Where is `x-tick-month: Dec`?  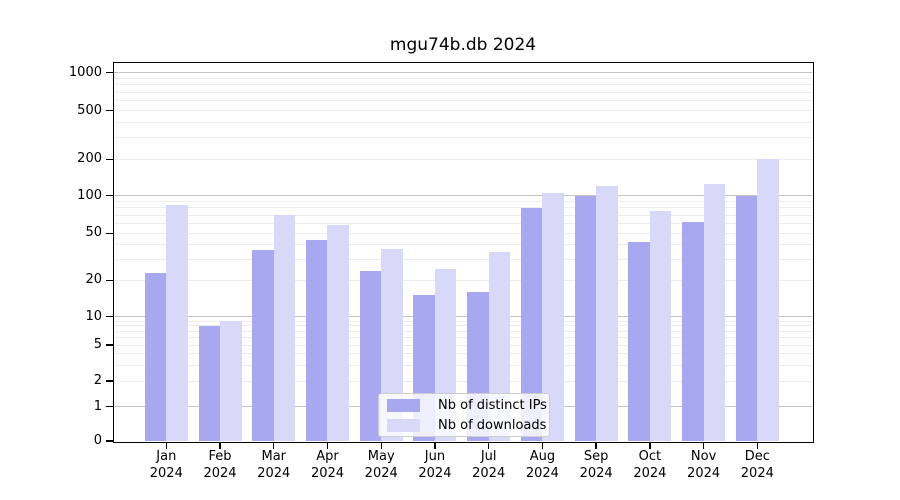 x-tick-month: Dec is located at coordinates (757, 456).